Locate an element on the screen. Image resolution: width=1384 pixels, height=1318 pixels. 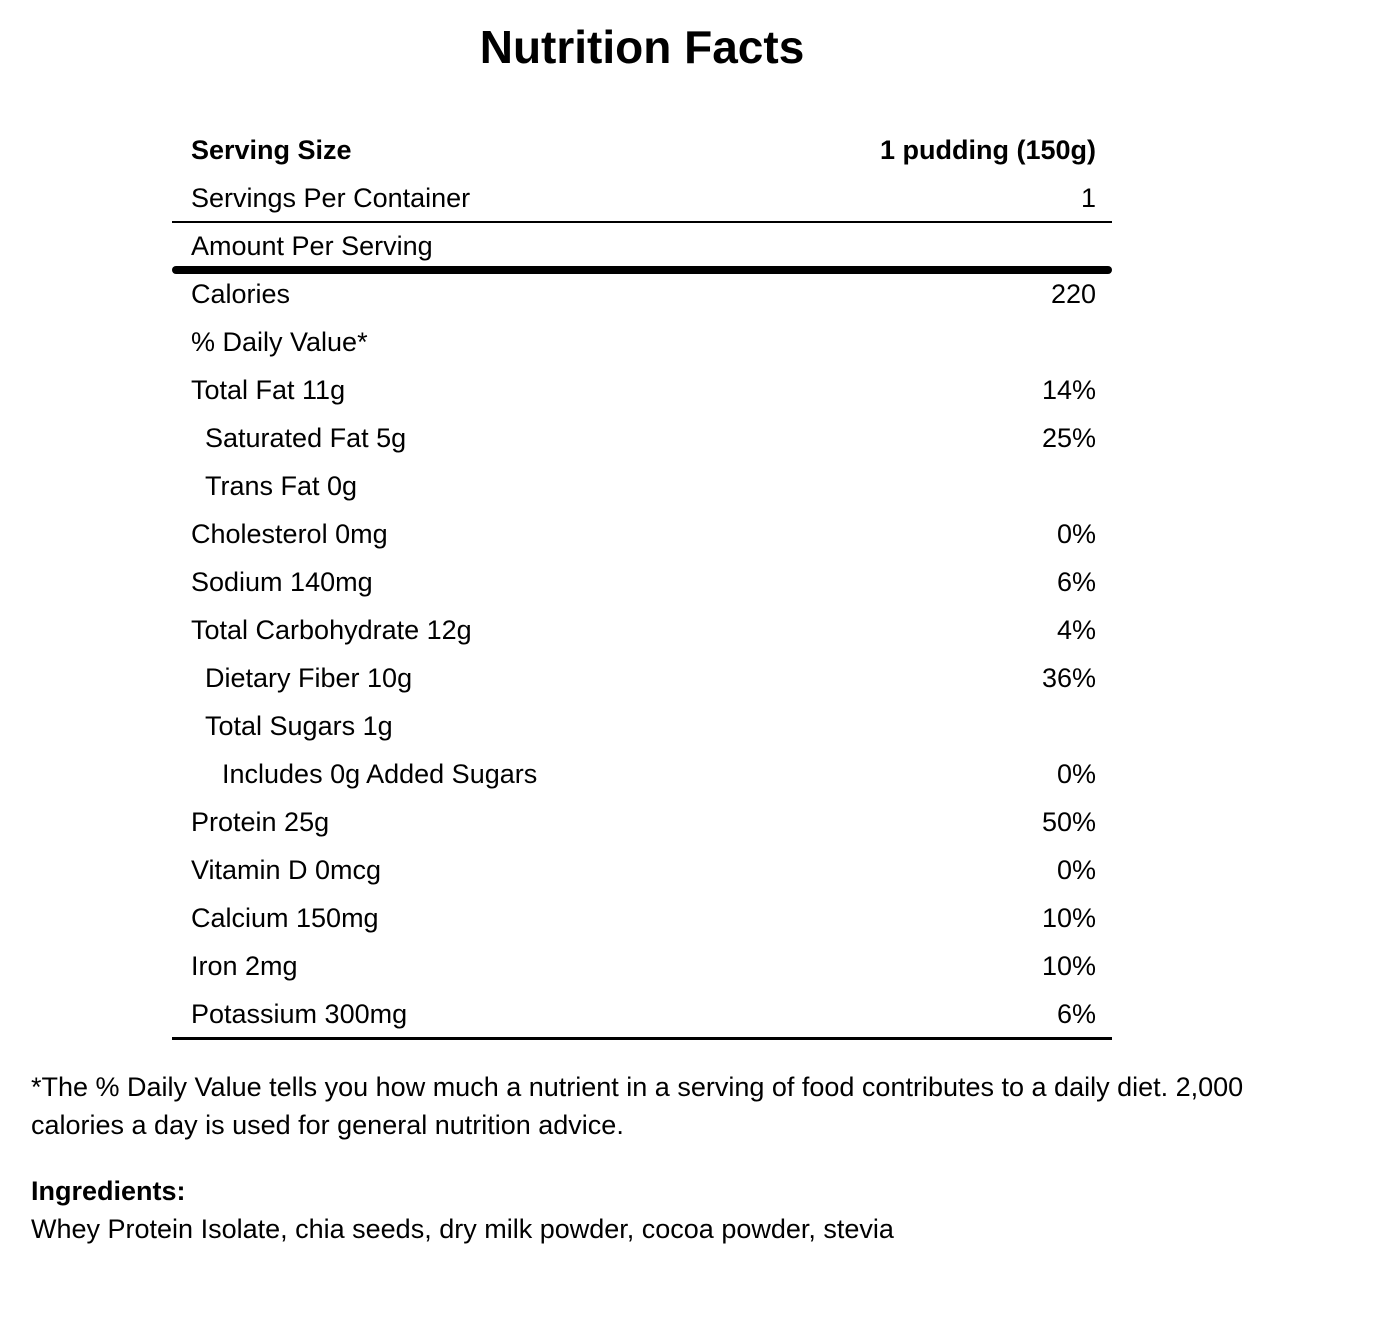
nutrient-label: Vitamin D 0mcg is located at coordinates (286, 869).